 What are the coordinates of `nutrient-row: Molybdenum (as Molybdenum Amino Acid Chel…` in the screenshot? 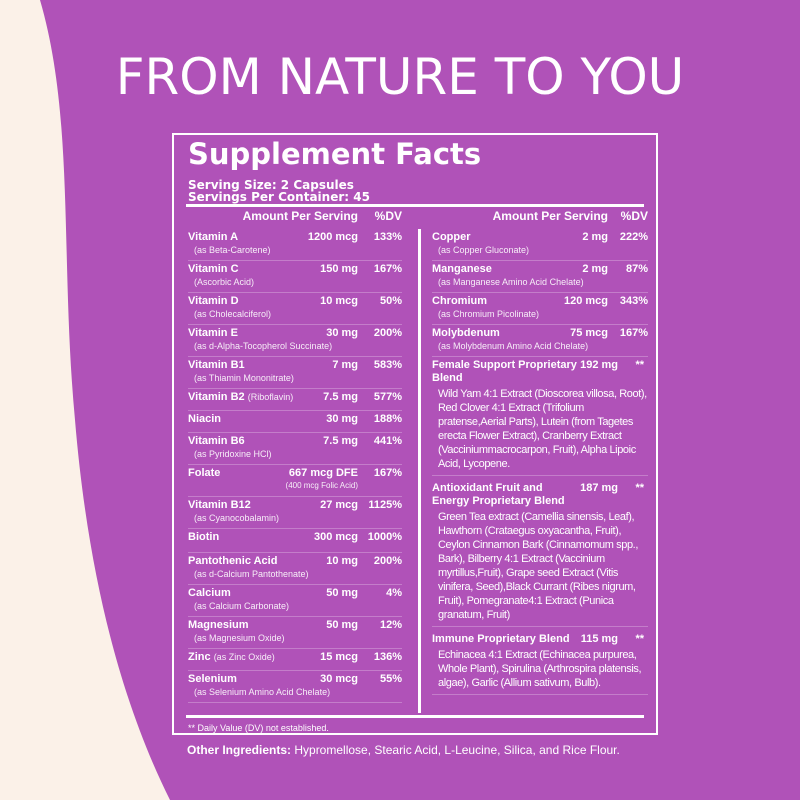 It's located at (540, 341).